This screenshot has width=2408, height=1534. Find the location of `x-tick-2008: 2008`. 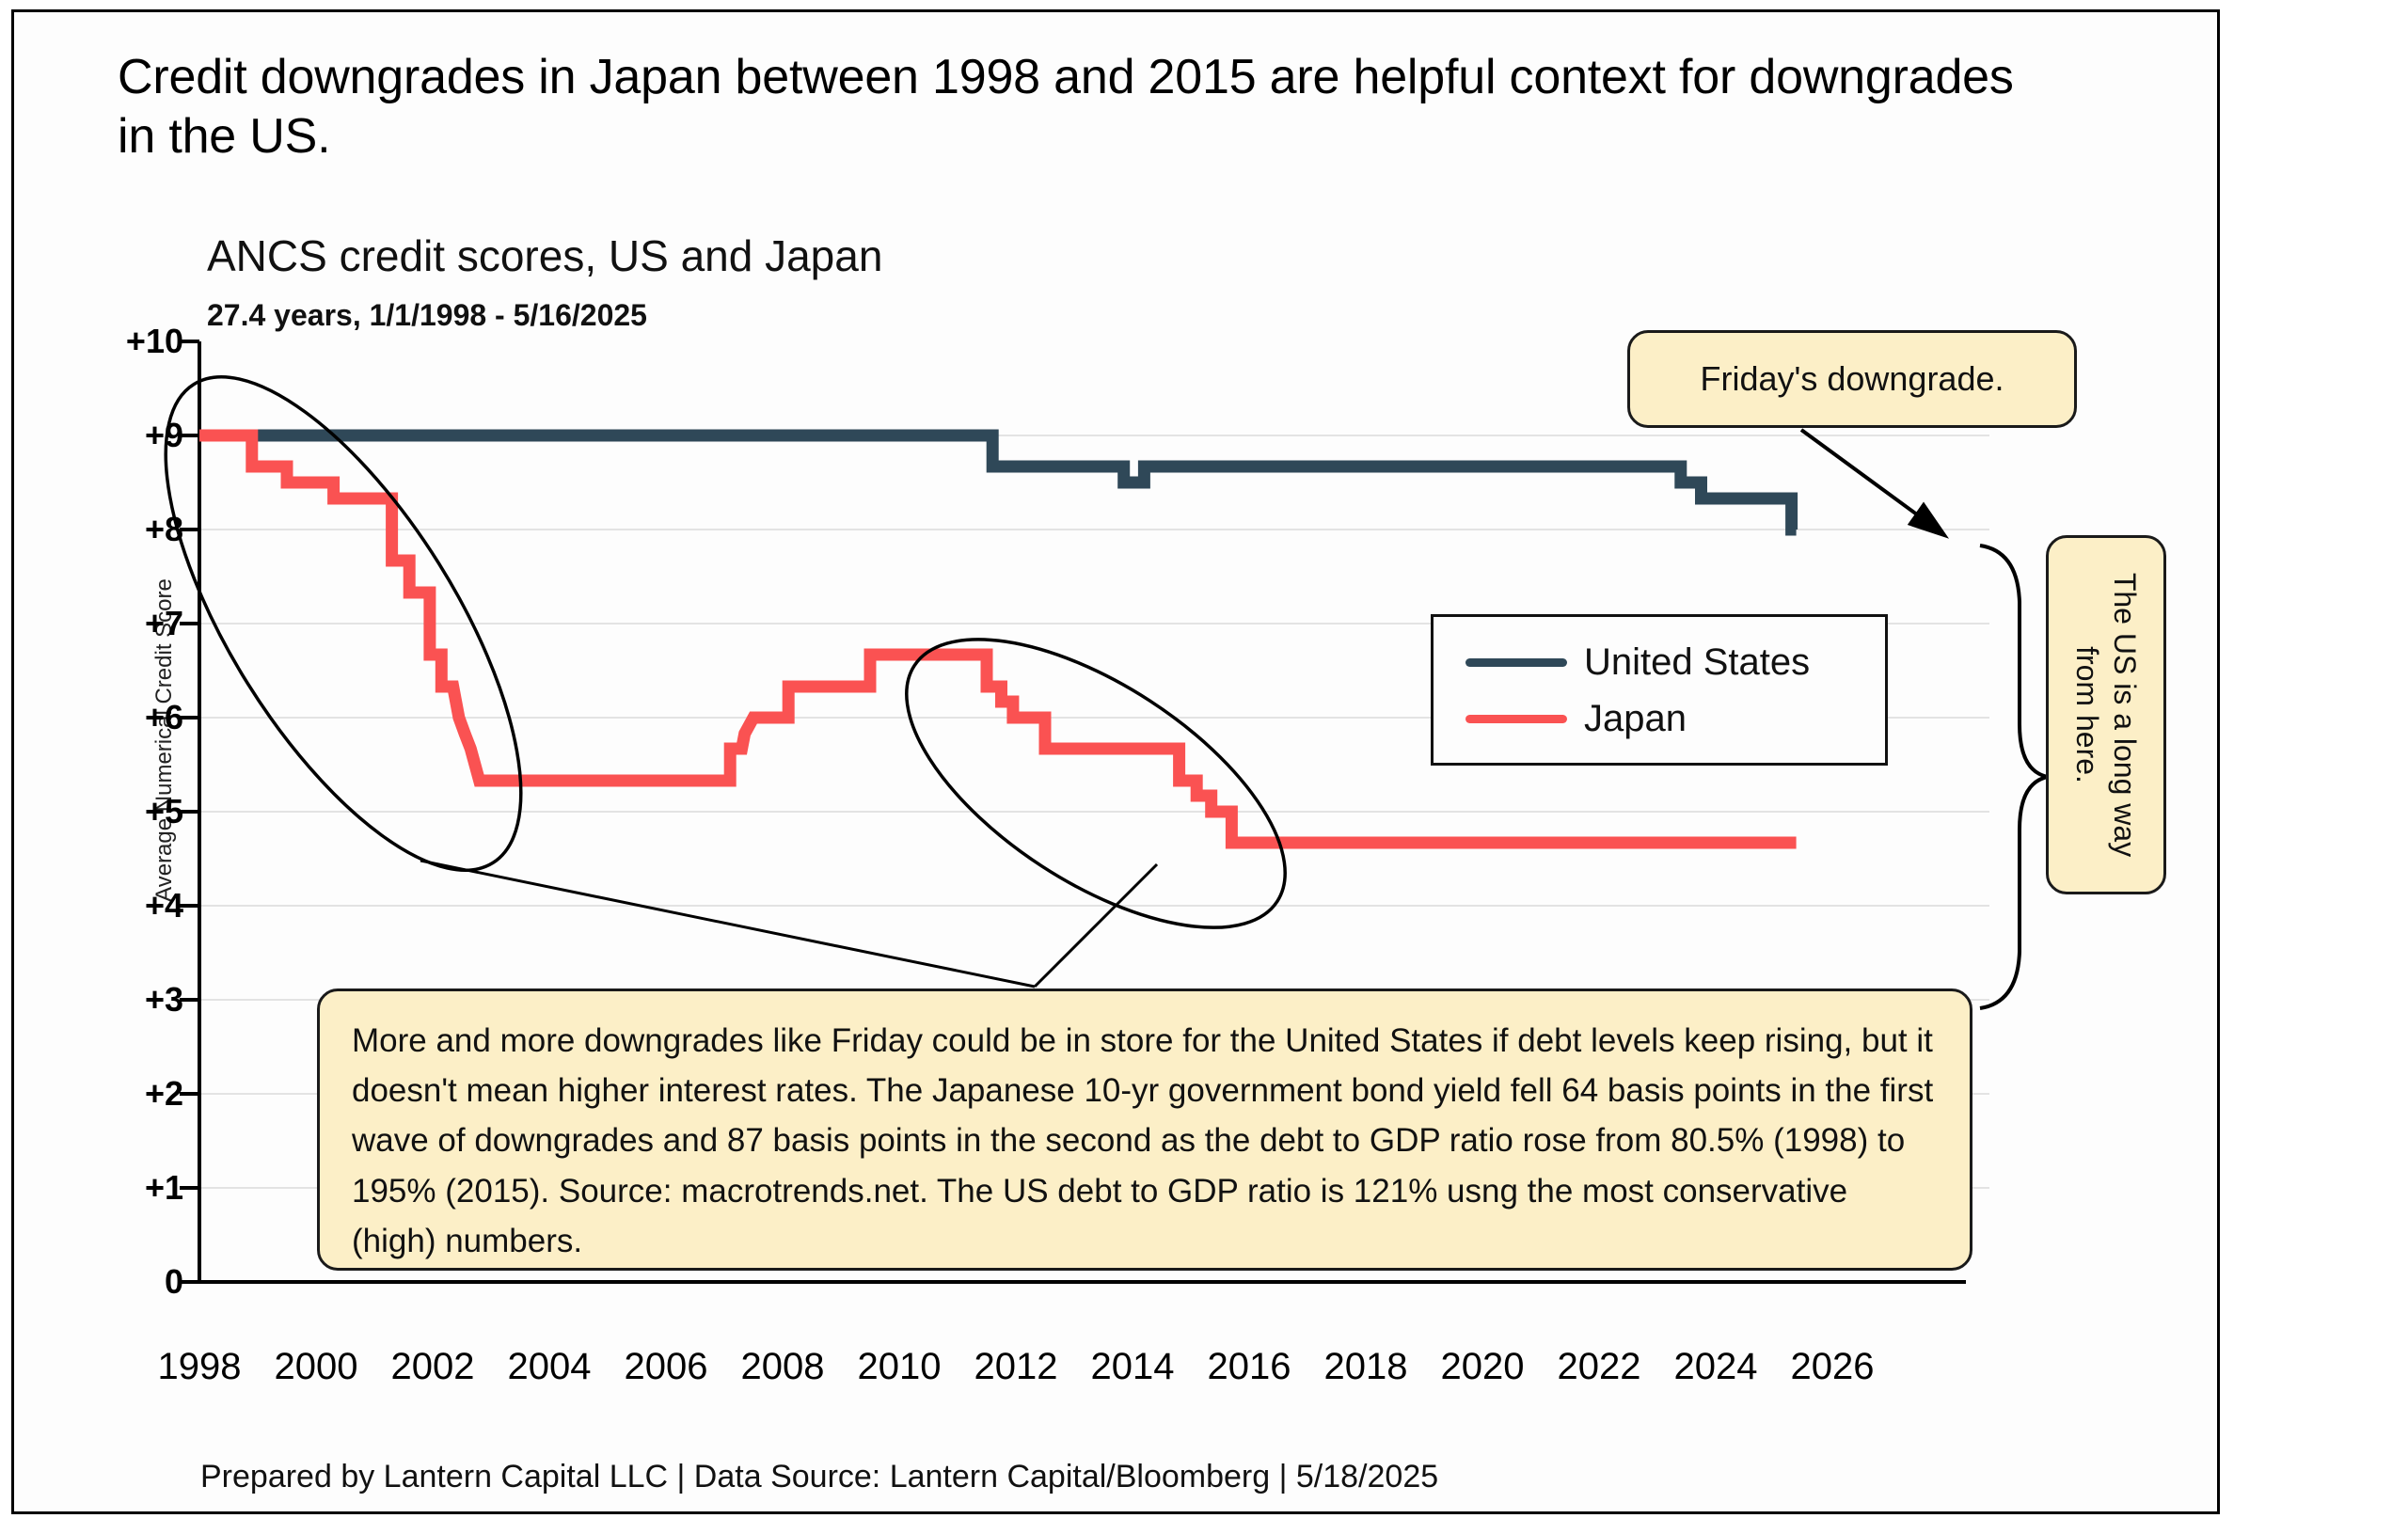

x-tick-2008: 2008 is located at coordinates (783, 1367).